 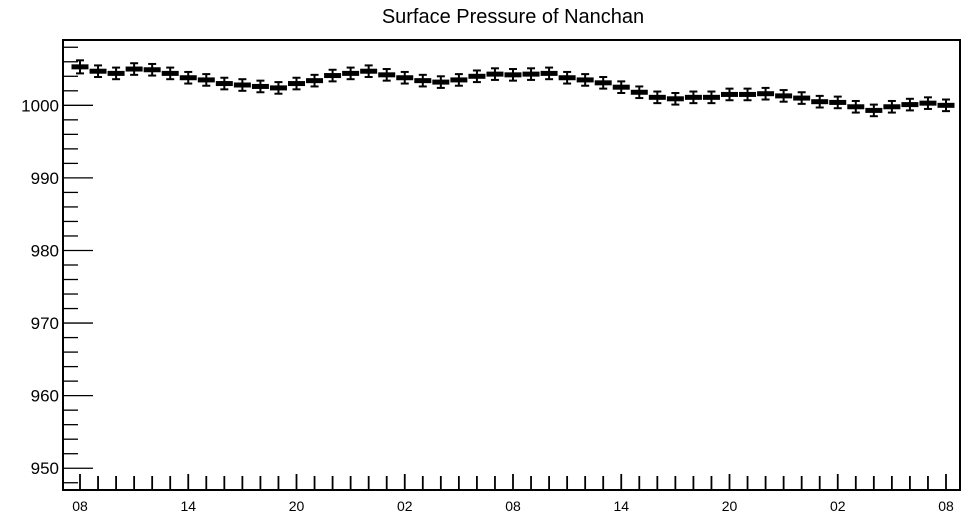 What do you see at coordinates (513, 88) in the screenshot?
I see `data-points` at bounding box center [513, 88].